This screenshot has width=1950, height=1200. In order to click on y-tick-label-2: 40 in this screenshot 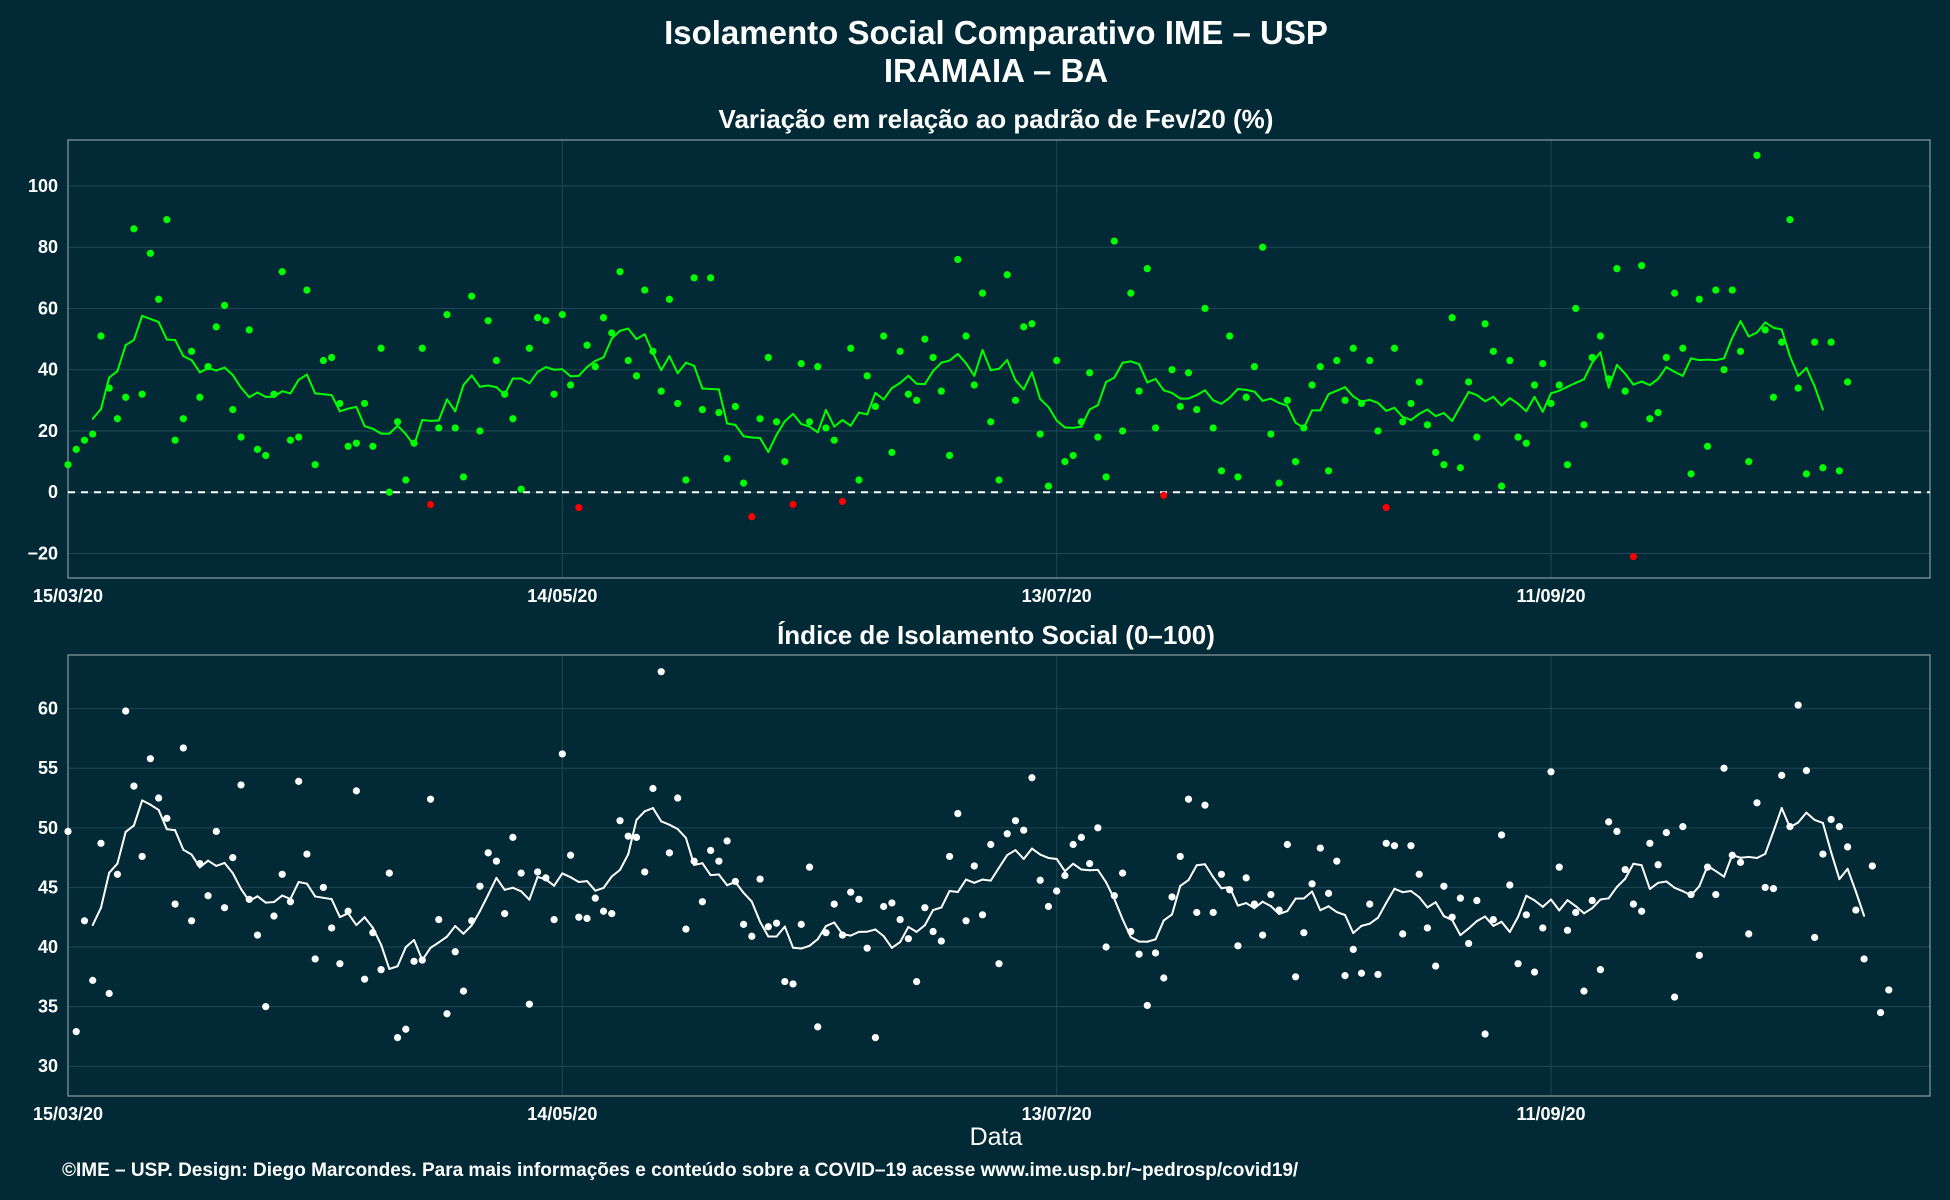, I will do `click(48, 947)`.